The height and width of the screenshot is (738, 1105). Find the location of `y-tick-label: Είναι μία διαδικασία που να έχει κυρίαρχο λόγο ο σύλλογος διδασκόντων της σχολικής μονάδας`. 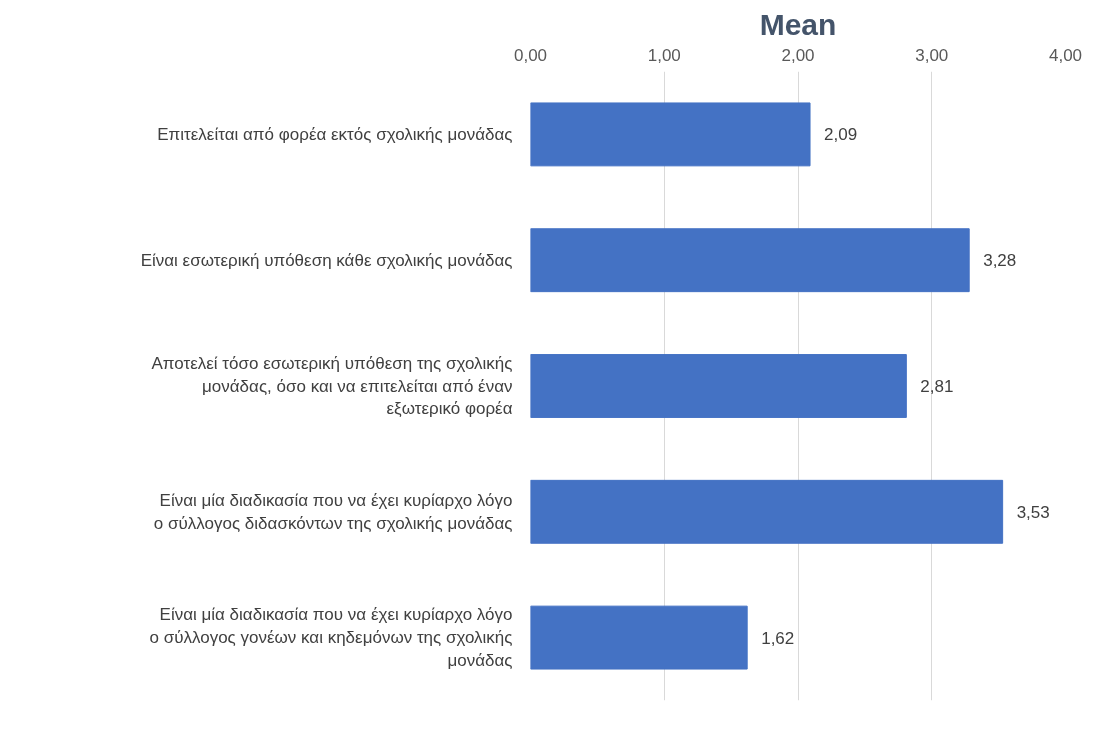

y-tick-label: Είναι μία διαδικασία που να έχει κυρίαρχο λόγο ο σύλλογος διδασκόντων της σχολικής μονάδας is located at coordinates (333, 511).